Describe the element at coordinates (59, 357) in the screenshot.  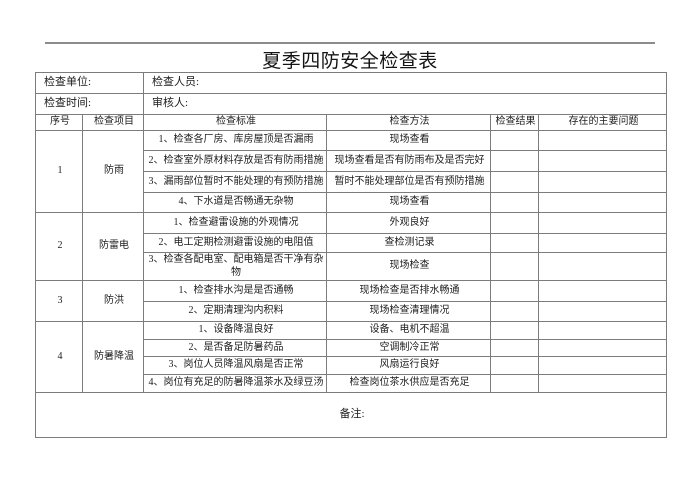
I see `group-no: 4` at that location.